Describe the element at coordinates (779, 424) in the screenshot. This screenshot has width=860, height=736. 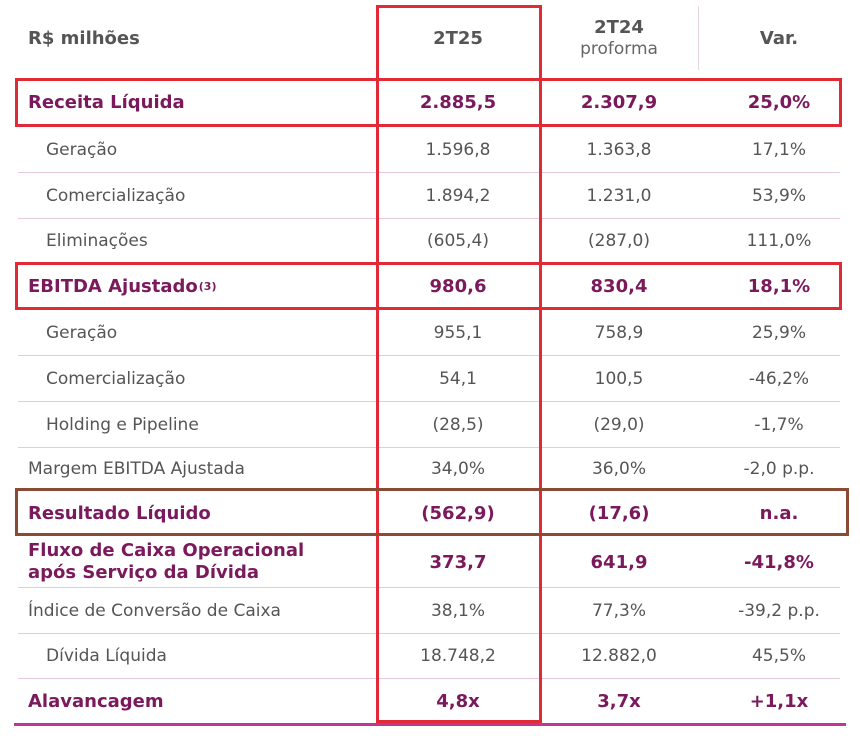
I see `value-var: -1,7%` at that location.